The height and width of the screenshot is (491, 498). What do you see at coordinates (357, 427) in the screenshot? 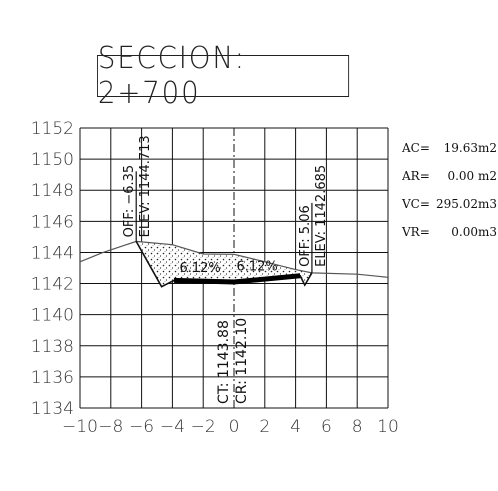
I see `x-tick-label: 8` at bounding box center [357, 427].